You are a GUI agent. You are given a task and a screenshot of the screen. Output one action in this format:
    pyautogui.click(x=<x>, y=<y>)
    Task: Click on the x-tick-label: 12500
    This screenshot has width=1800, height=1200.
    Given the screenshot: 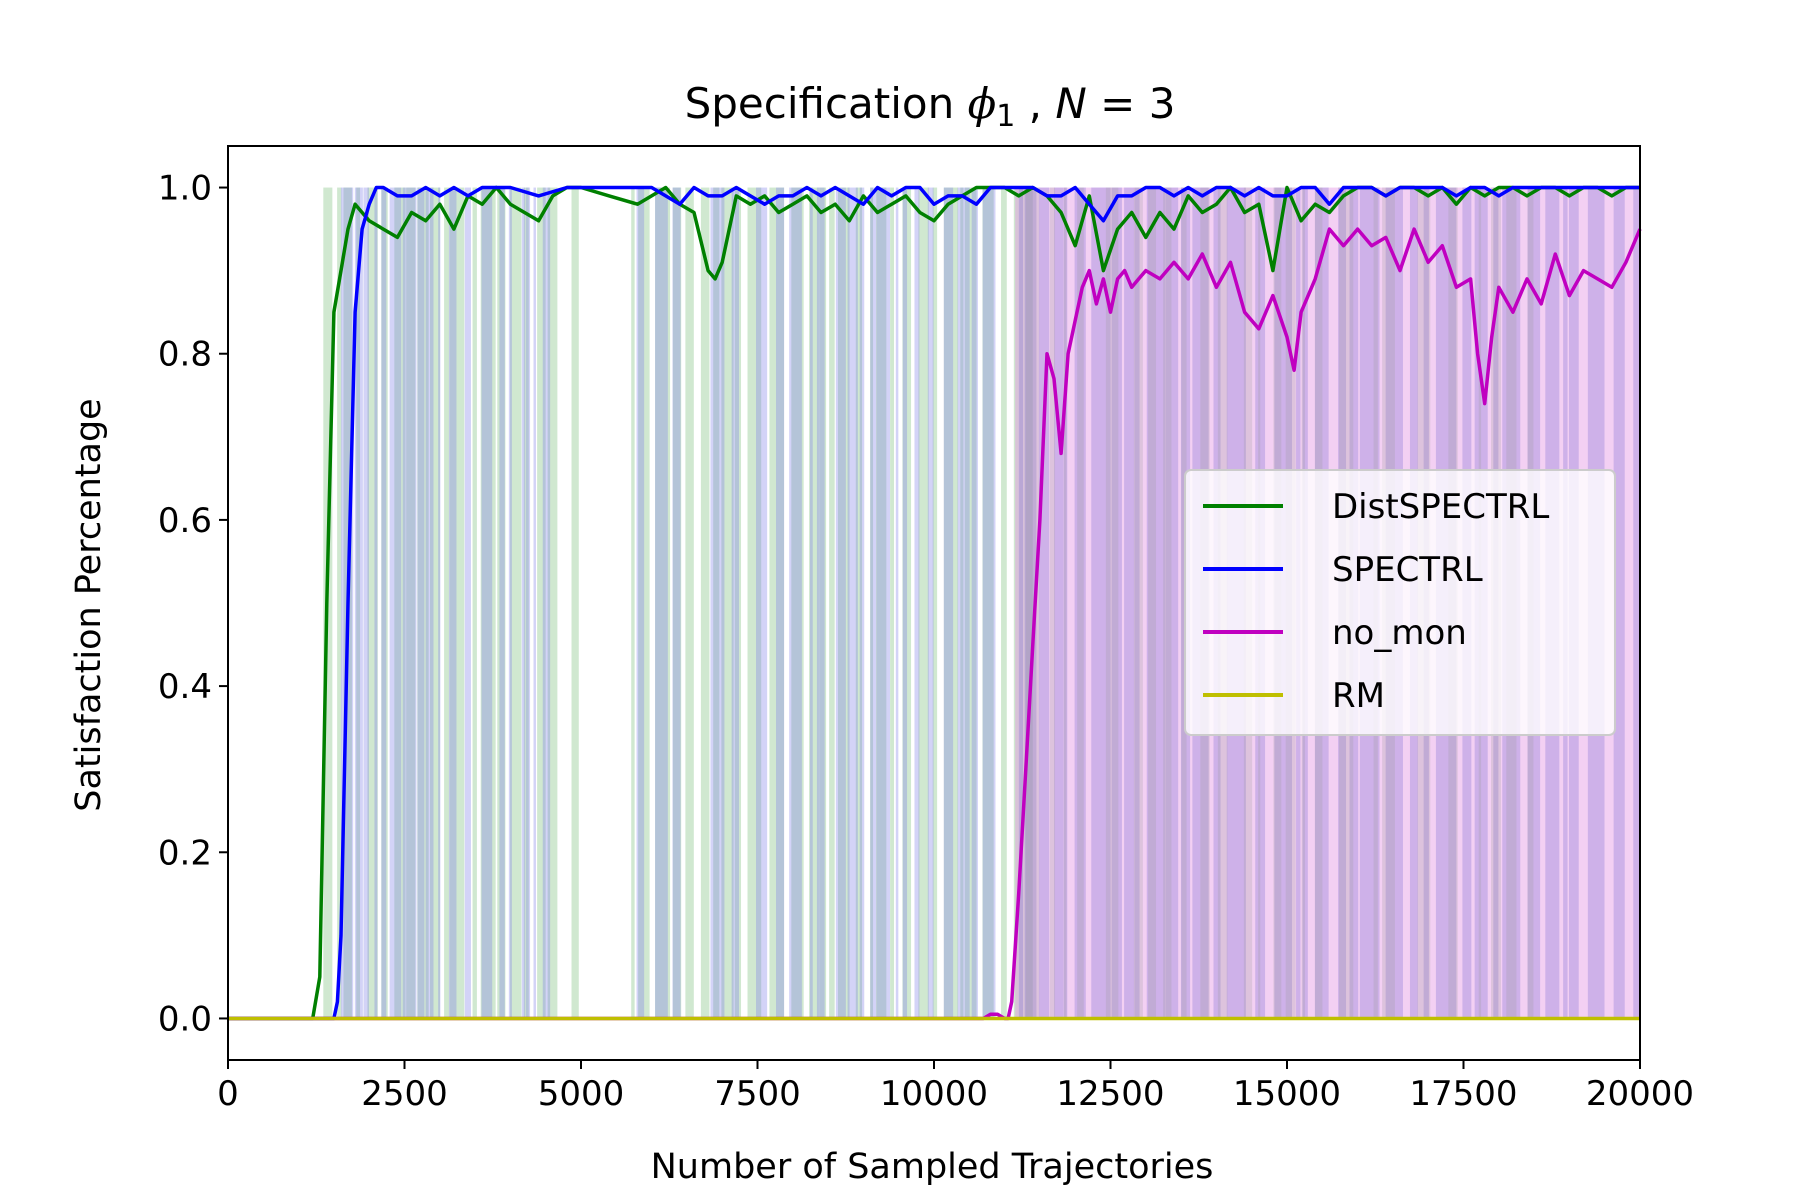 What is the action you would take?
    pyautogui.click(x=1110, y=1094)
    